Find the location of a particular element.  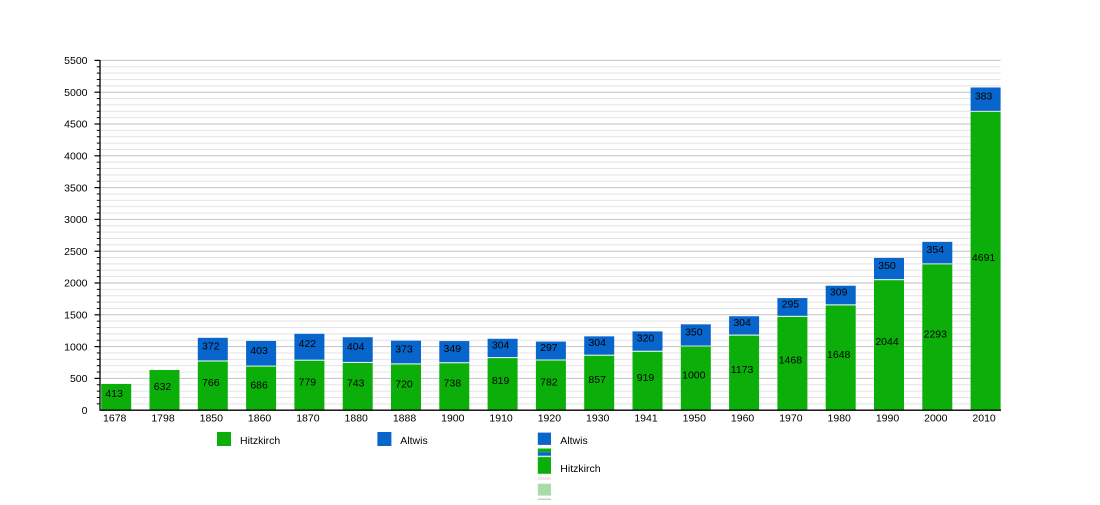

svg-text: 720 is located at coordinates (404, 384).